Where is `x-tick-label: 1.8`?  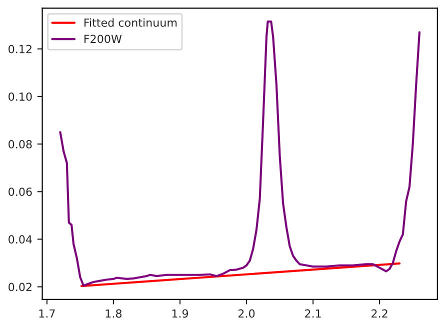 x-tick-label: 1.8 is located at coordinates (114, 313).